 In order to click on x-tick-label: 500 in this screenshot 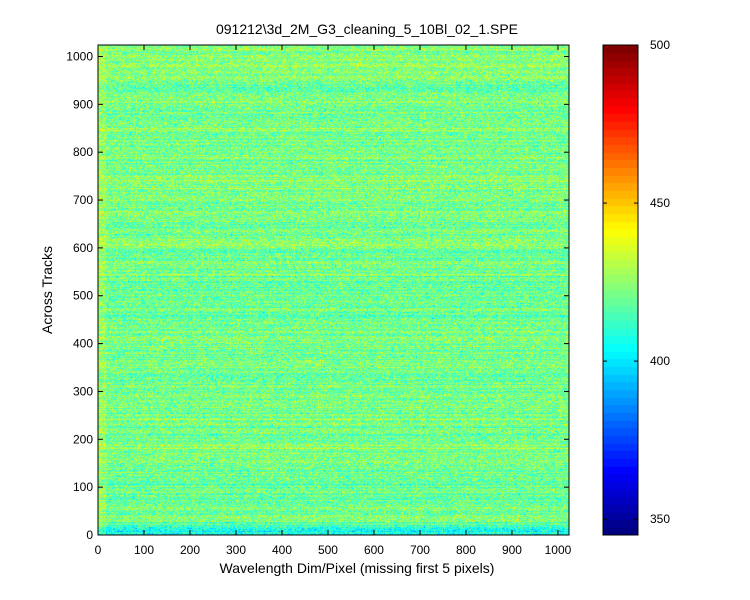, I will do `click(328, 550)`.